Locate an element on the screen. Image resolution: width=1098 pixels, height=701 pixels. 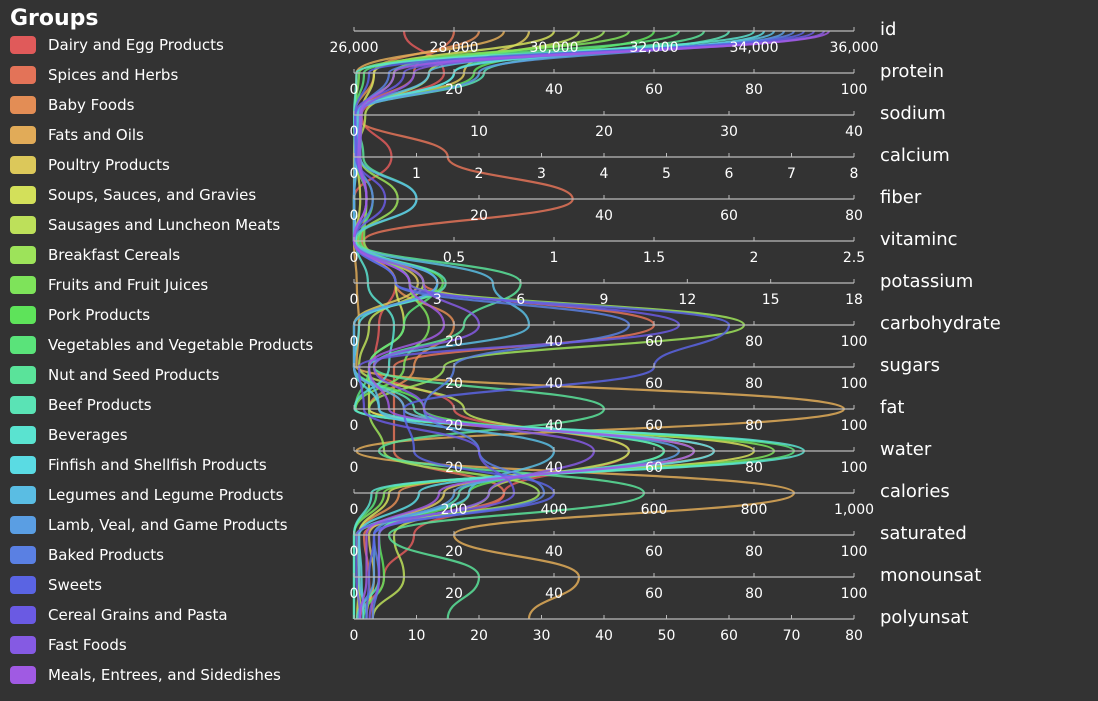
legend-item: Baby Foods is located at coordinates (72, 105).